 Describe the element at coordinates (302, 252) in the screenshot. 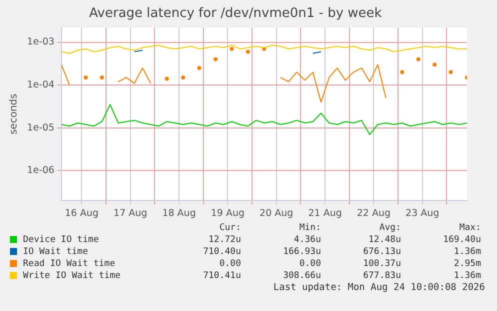

I see `text: 166.93u` at that location.